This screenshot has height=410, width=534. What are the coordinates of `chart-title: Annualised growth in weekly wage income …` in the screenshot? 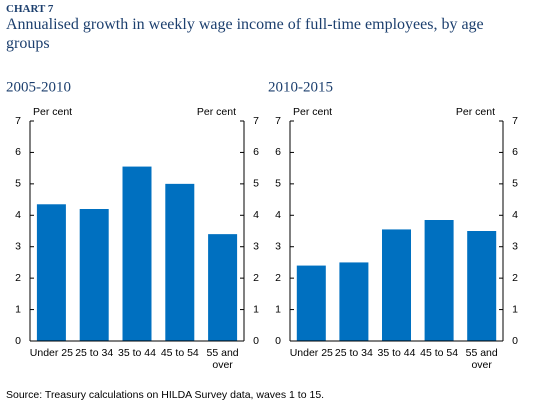 It's located at (245, 34).